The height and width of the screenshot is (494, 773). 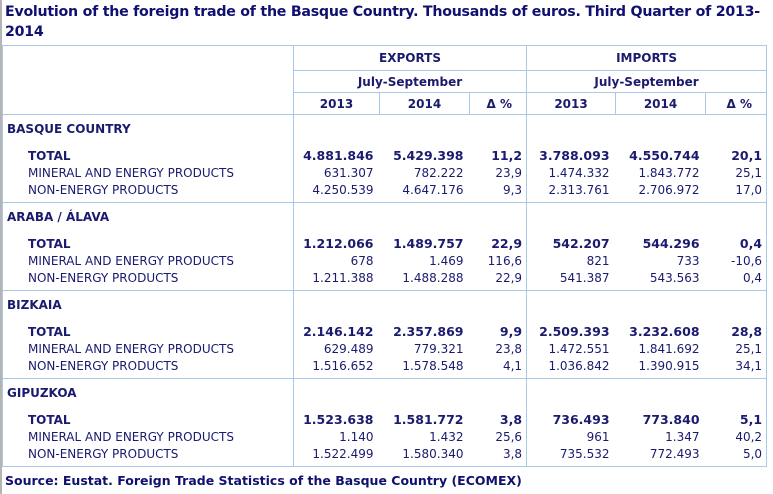 I want to click on cell-imports-2013: 821, so click(x=571, y=261).